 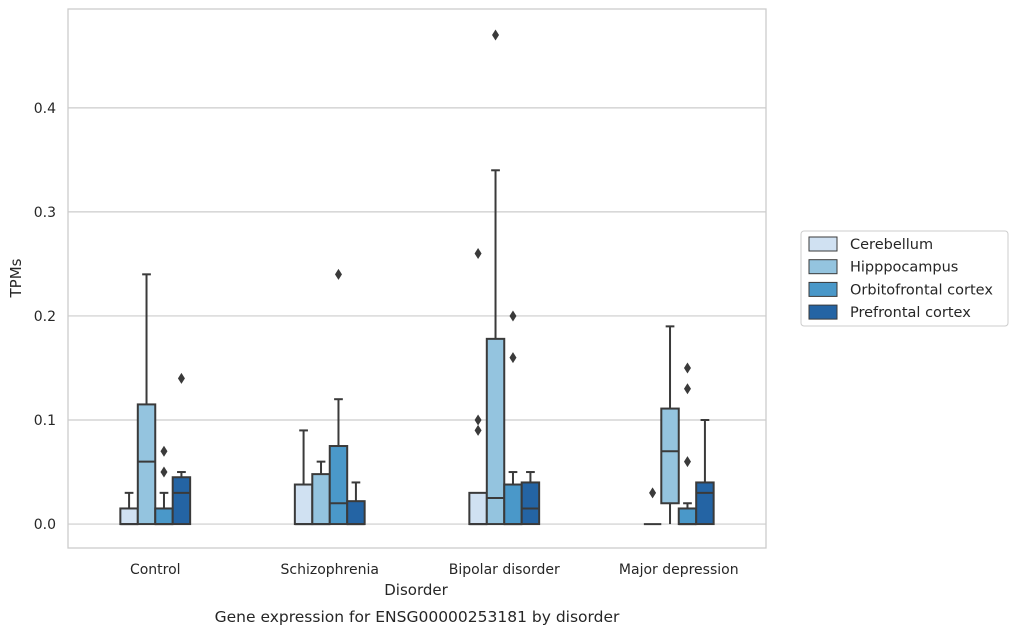 I want to click on y-tick-label: 0.2, so click(x=45, y=317).